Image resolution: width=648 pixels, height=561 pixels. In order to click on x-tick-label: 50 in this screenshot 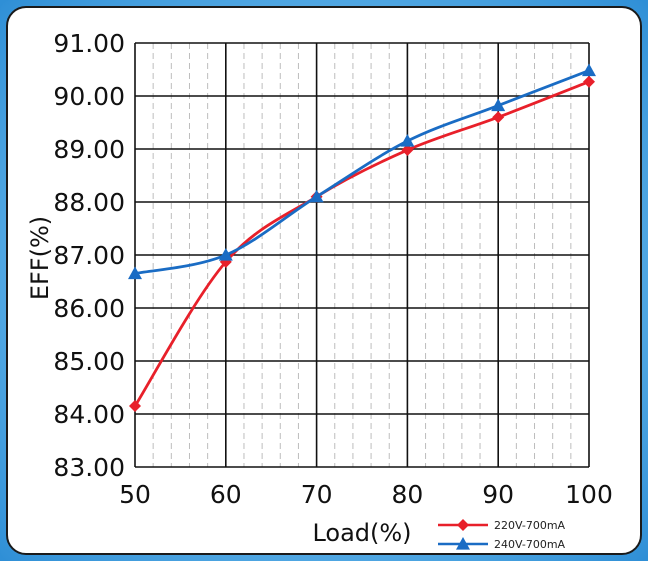, I will do `click(135, 494)`.